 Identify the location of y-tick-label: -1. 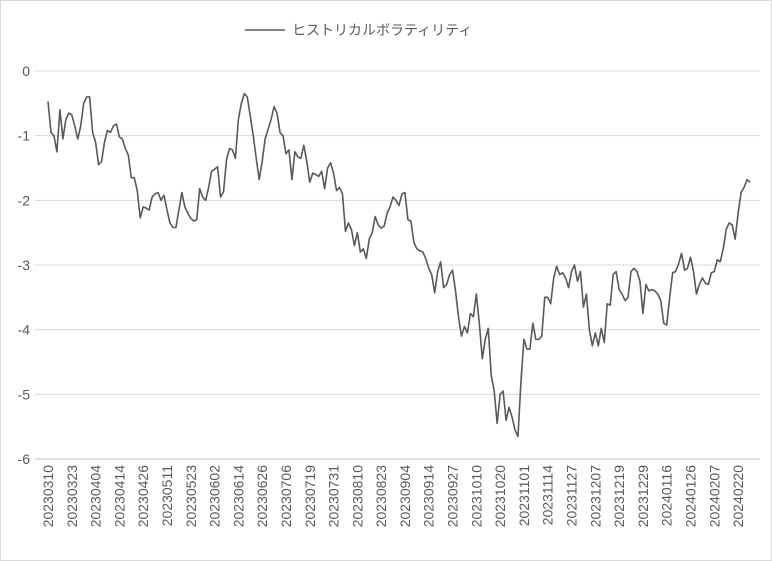
(24, 136).